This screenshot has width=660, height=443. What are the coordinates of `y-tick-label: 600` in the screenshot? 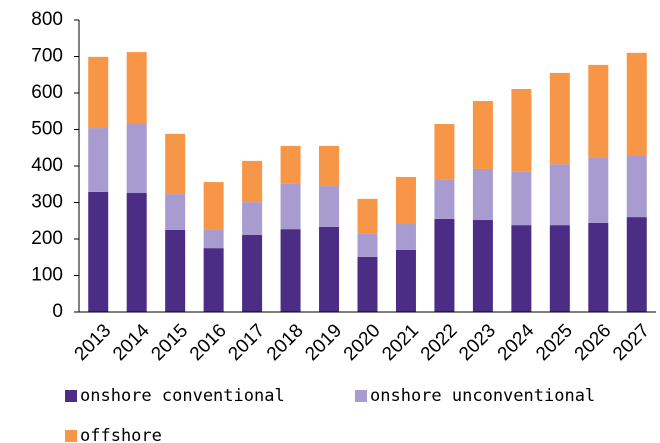 It's located at (47, 92).